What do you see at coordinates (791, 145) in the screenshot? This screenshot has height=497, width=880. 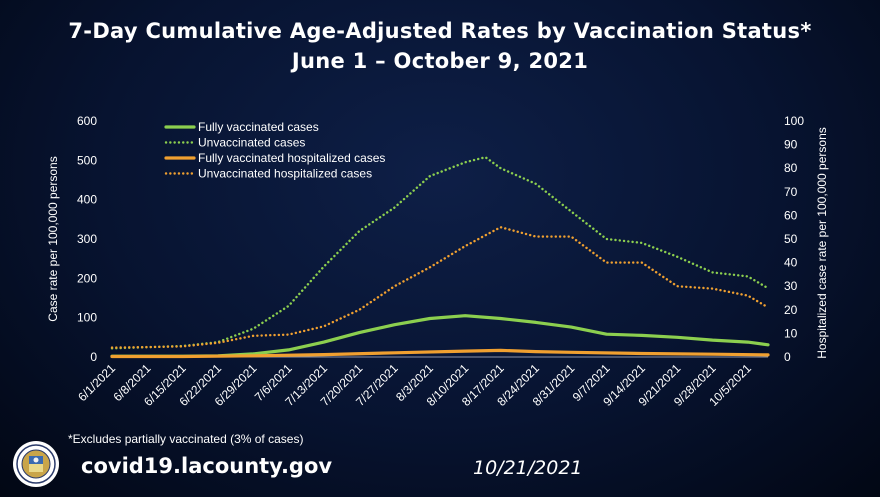 I see `y2-tick-label: 90` at bounding box center [791, 145].